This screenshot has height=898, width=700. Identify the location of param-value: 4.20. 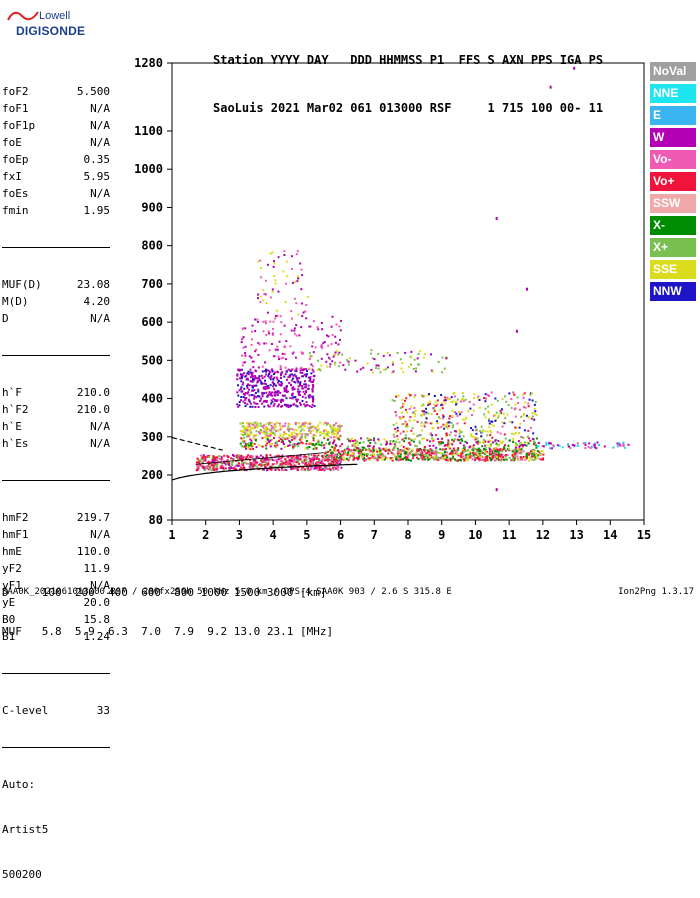
(97, 301).